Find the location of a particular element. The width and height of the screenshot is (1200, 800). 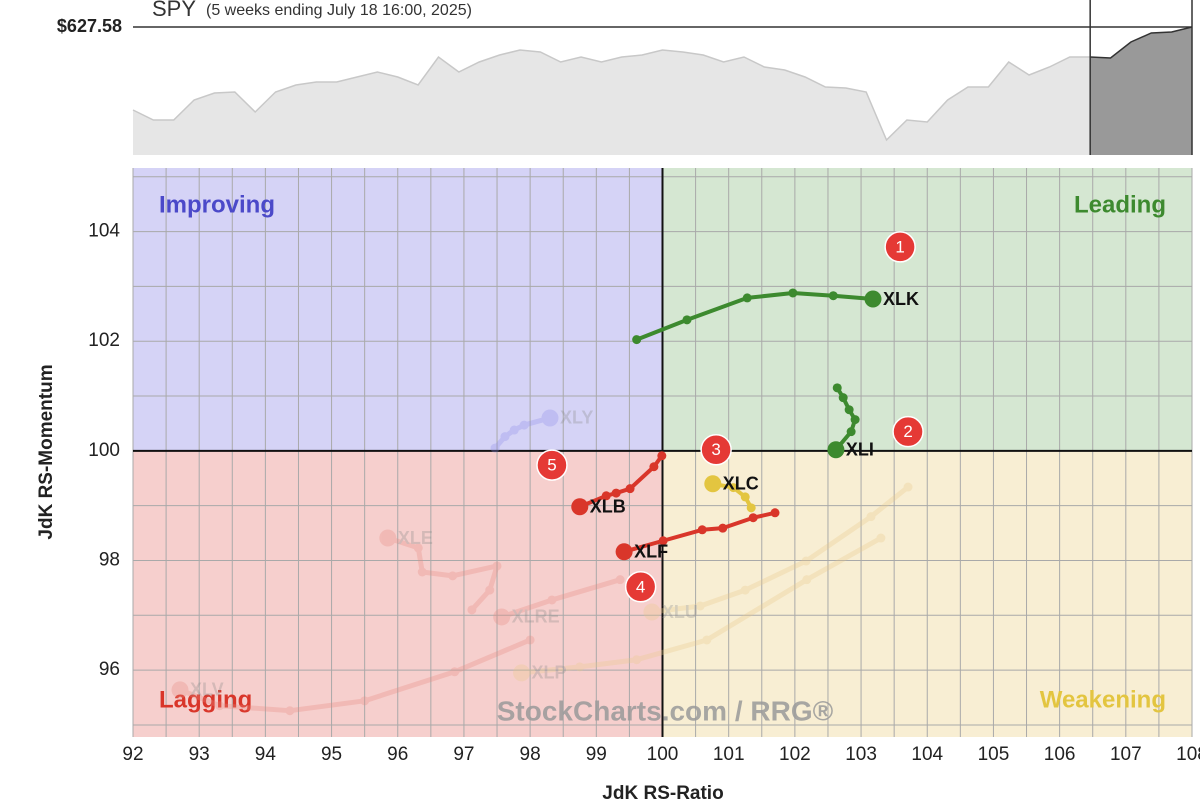

quadrant-label: Leading is located at coordinates (1120, 204).